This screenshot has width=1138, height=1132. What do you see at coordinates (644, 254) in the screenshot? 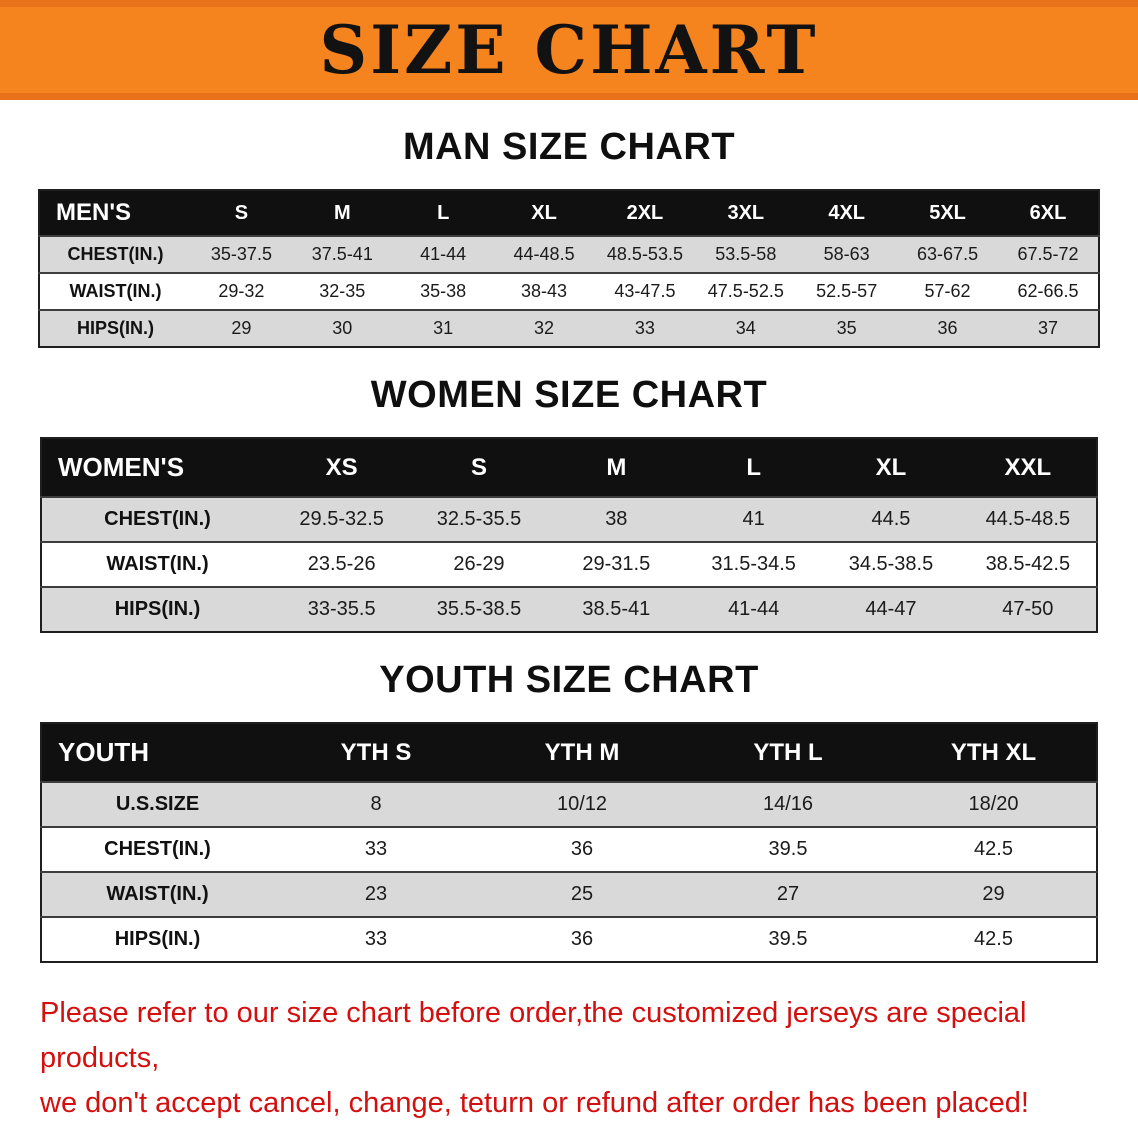
I see `value-cell: 48.5-53.5` at bounding box center [644, 254].